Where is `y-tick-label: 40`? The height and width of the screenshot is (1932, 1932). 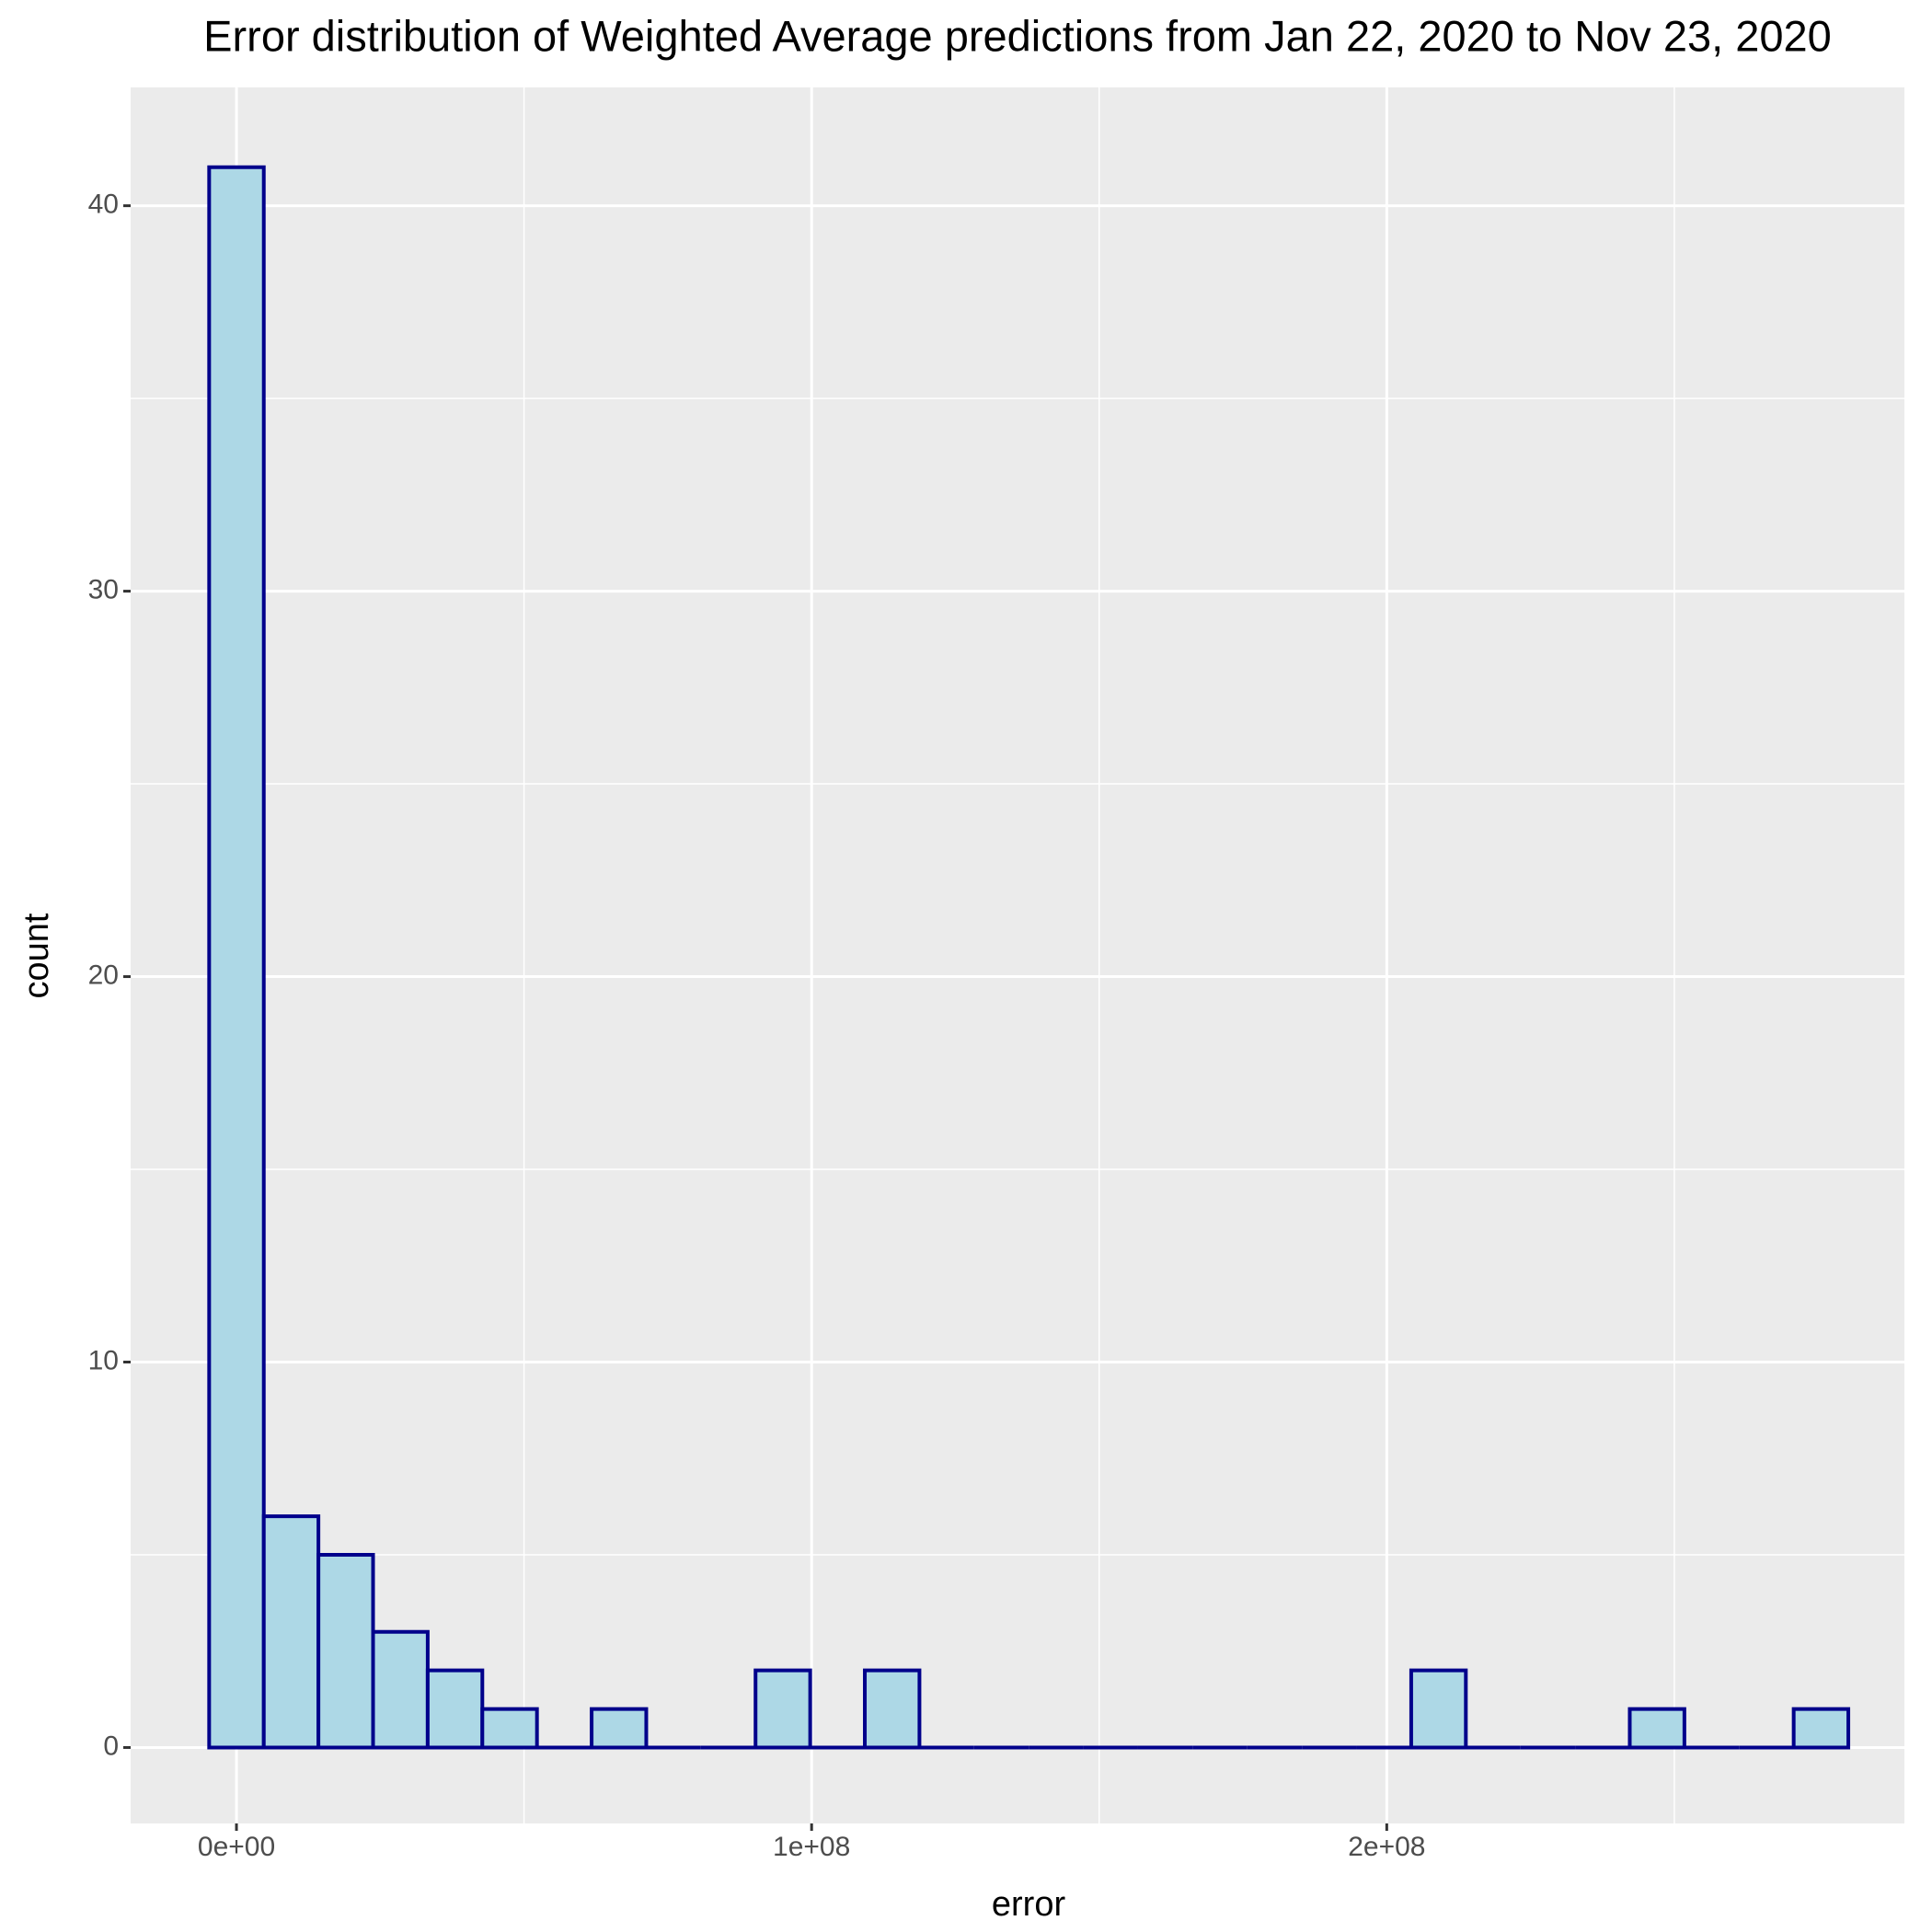 y-tick-label: 40 is located at coordinates (103, 205).